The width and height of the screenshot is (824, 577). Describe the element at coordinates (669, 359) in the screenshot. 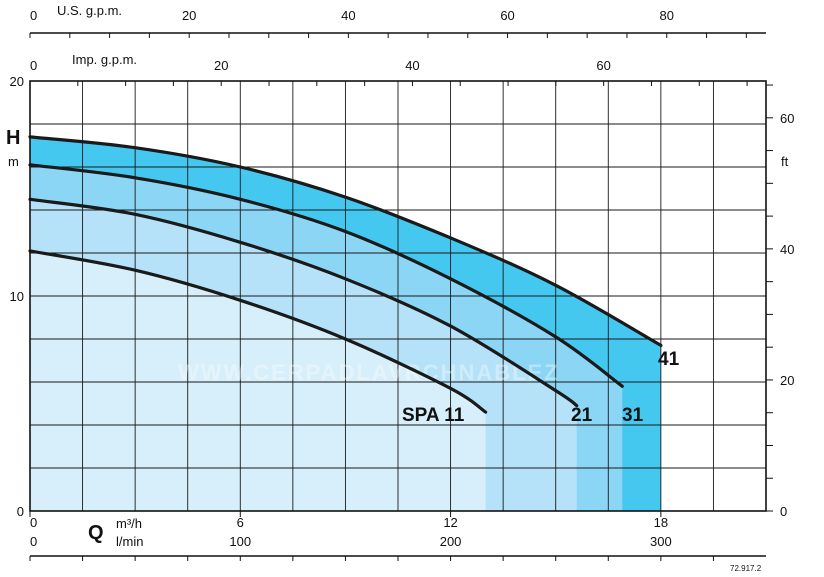

I see `curve-label-0: 41` at that location.